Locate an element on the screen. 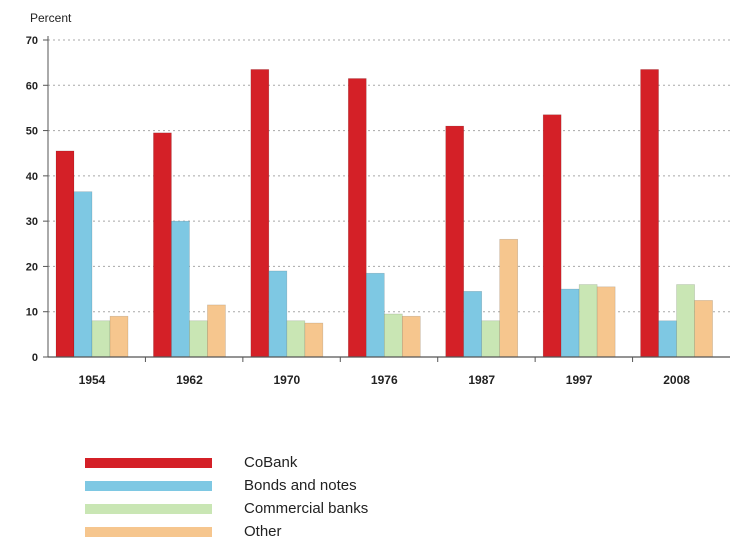  bar-bonds-and-notes-1954 is located at coordinates (83, 274).